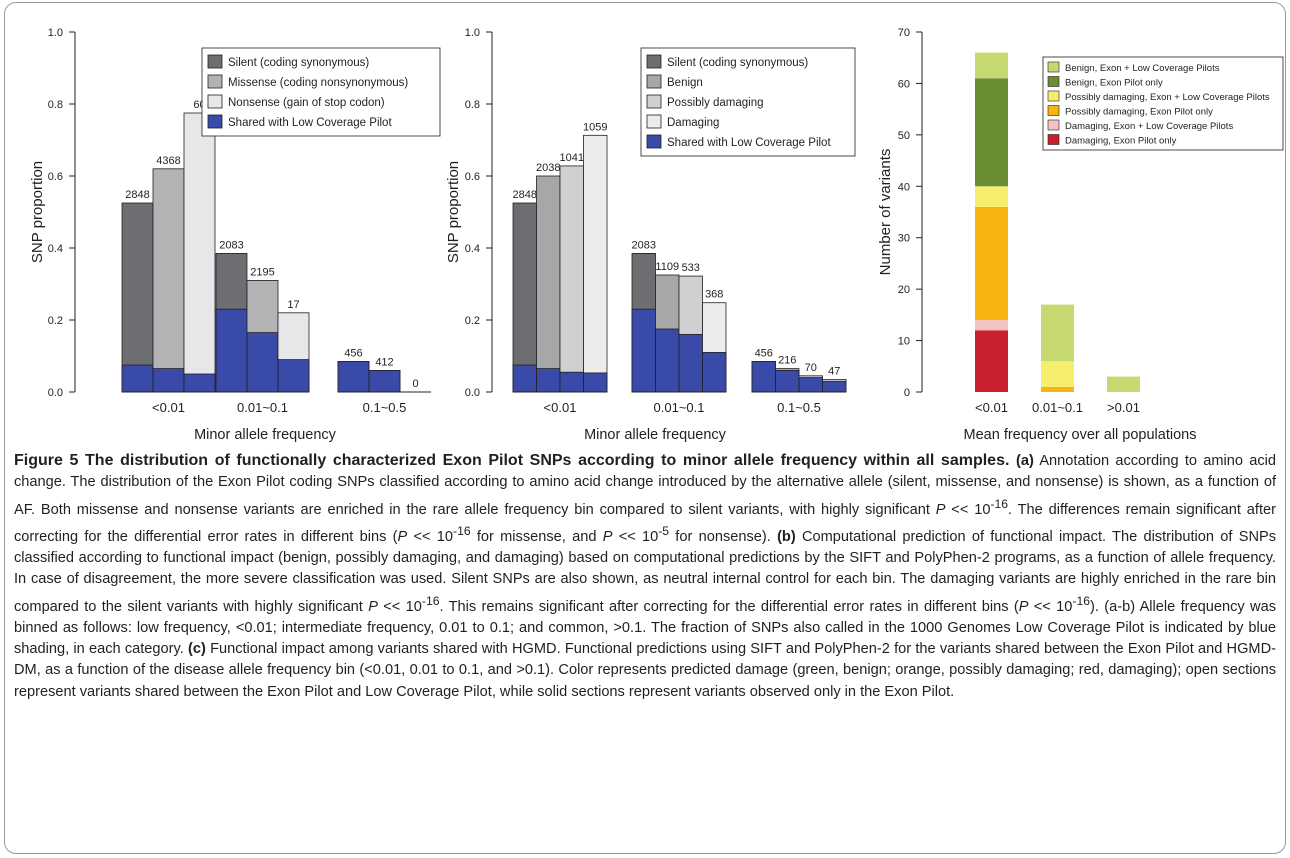 The image size is (1290, 858). What do you see at coordinates (1080, 435) in the screenshot?
I see `panel-c-x-axis-label: Mean frequency over all populations` at bounding box center [1080, 435].